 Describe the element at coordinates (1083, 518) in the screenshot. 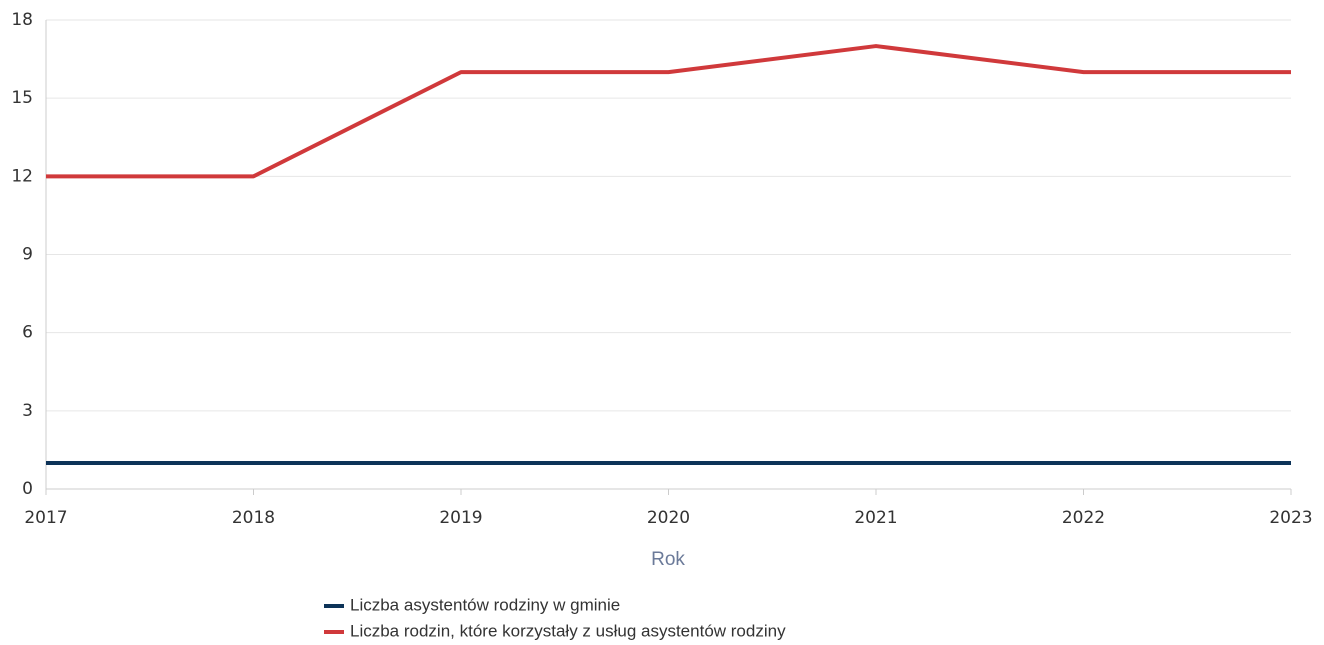

I see `x-tick-label: 2022` at that location.